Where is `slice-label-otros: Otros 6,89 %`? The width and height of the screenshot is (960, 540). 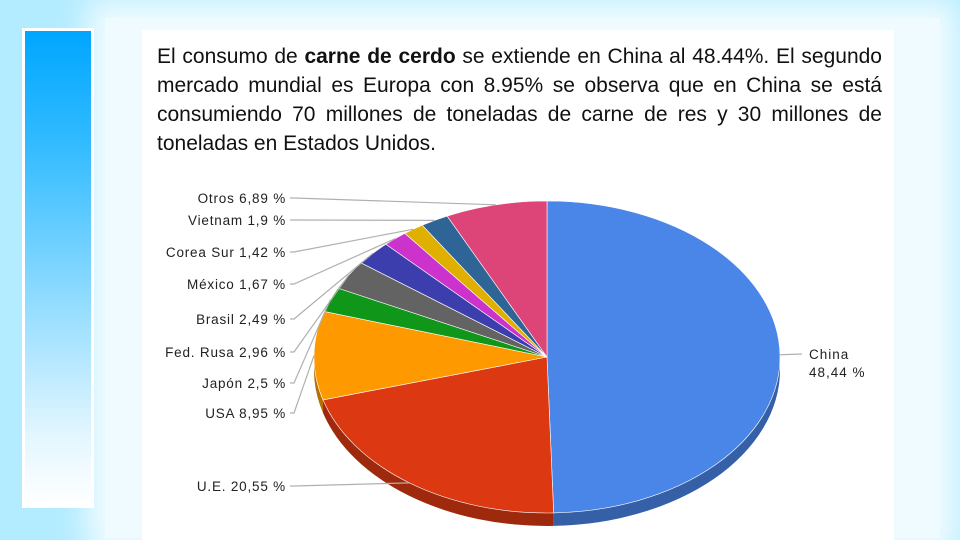 slice-label-otros: Otros 6,89 % is located at coordinates (242, 198).